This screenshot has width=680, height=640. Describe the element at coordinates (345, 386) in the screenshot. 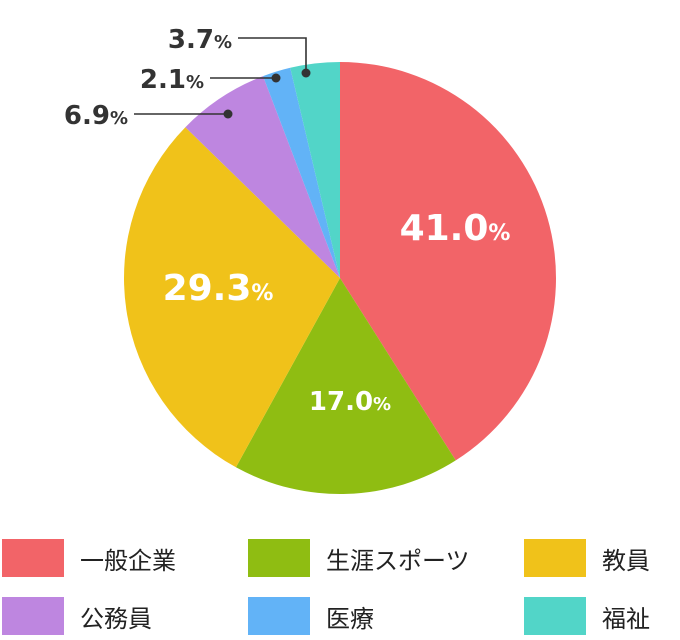

I see `pie-slice-生涯スポーツ` at that location.